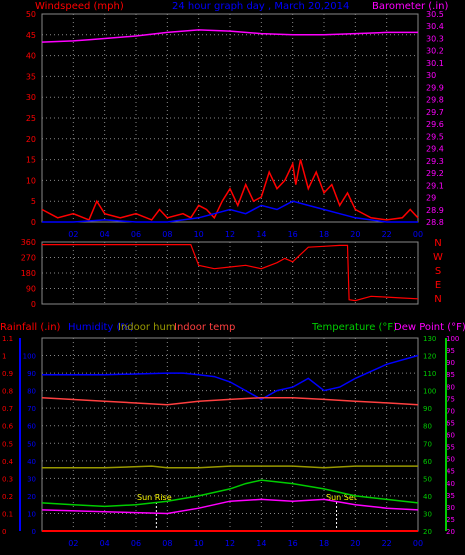 The width and height of the screenshot is (465, 555). I want to click on barometer-y-tick: 30.5, so click(435, 14).